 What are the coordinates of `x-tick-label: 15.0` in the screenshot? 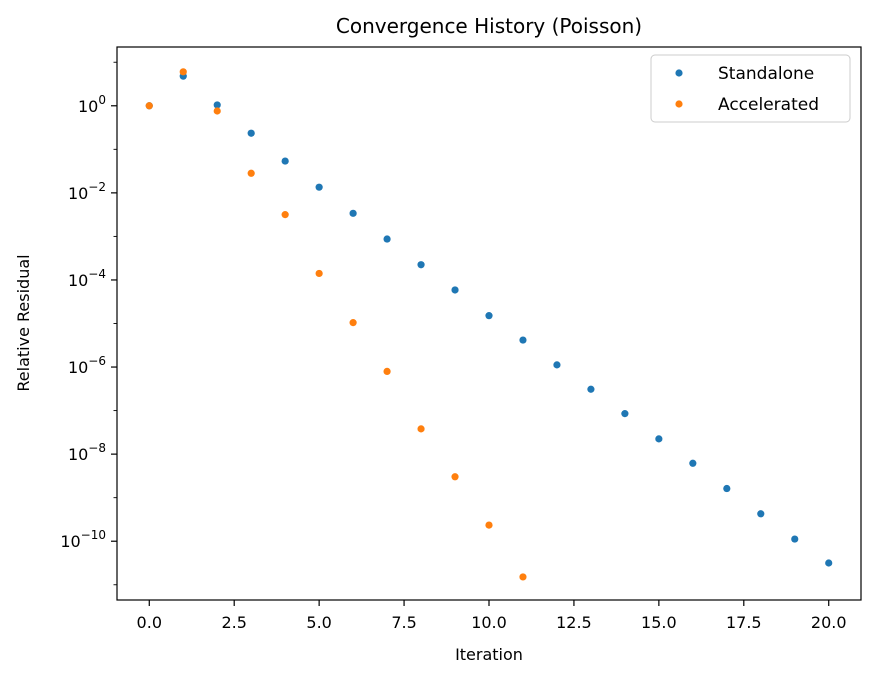 It's located at (659, 622).